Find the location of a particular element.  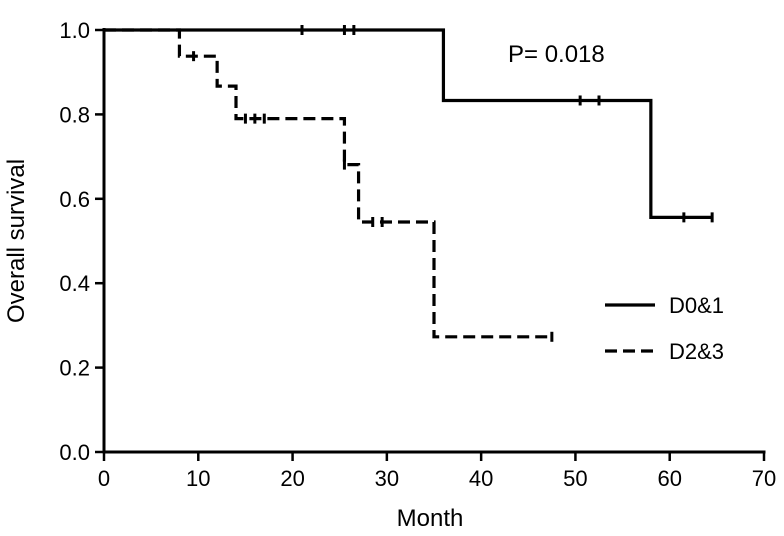

x-tick-label: 30 is located at coordinates (387, 478).